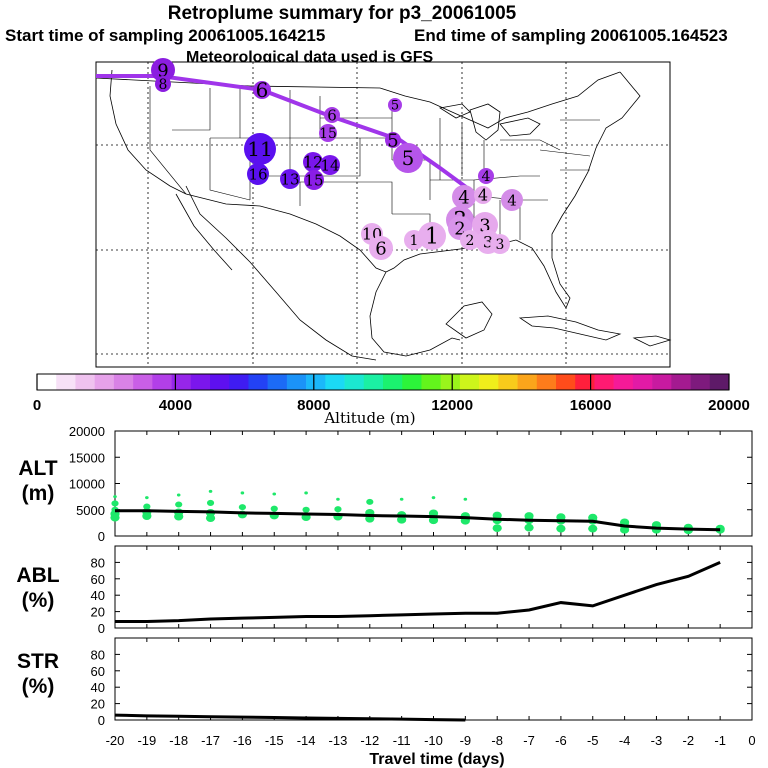 The width and height of the screenshot is (768, 768). Describe the element at coordinates (452, 405) in the screenshot. I see `colorbar-tick-label: 12000` at that location.